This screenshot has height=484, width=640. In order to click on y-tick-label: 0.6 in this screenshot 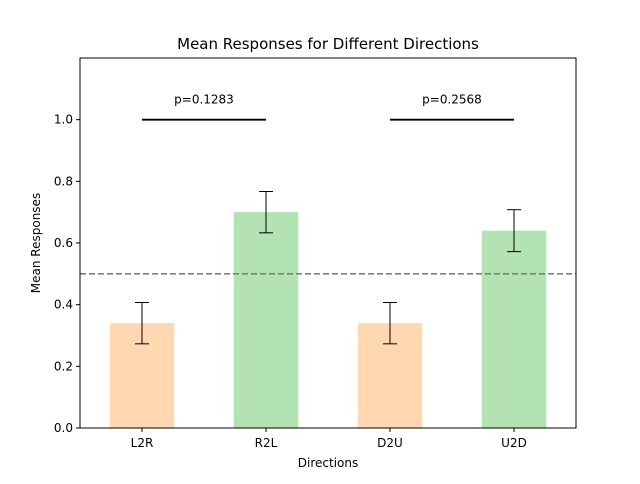, I will do `click(63, 243)`.